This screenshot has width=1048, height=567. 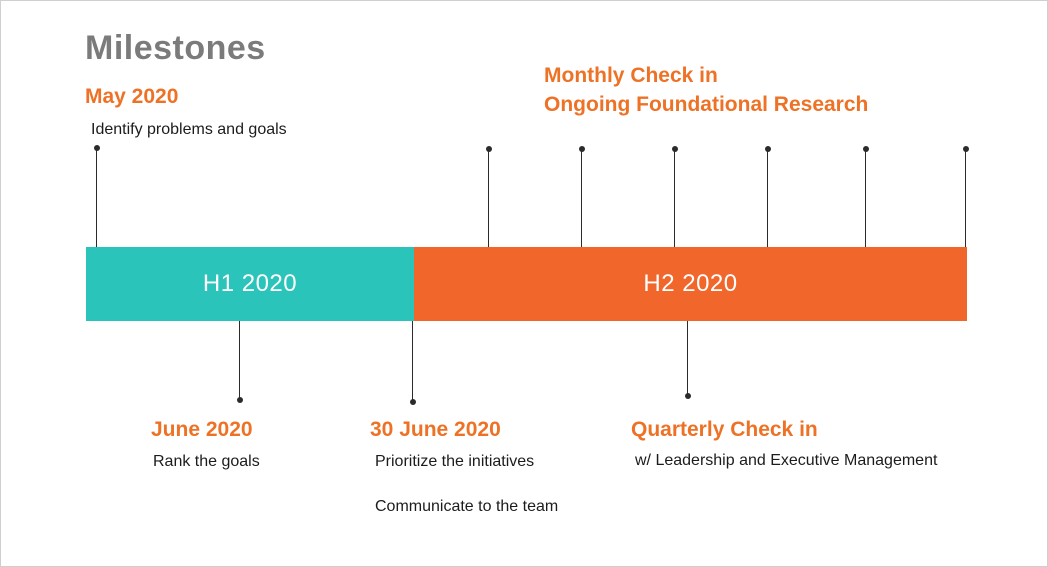 What do you see at coordinates (132, 96) in the screenshot?
I see `annotation-may-heading: May 2020` at bounding box center [132, 96].